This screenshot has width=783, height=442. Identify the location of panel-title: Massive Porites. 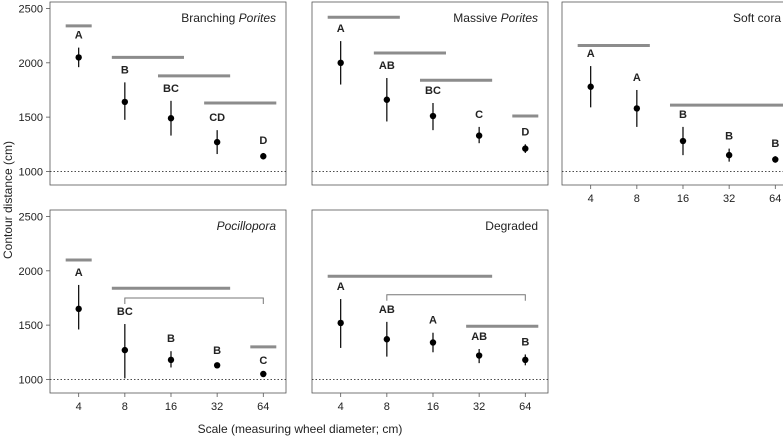
(495, 18).